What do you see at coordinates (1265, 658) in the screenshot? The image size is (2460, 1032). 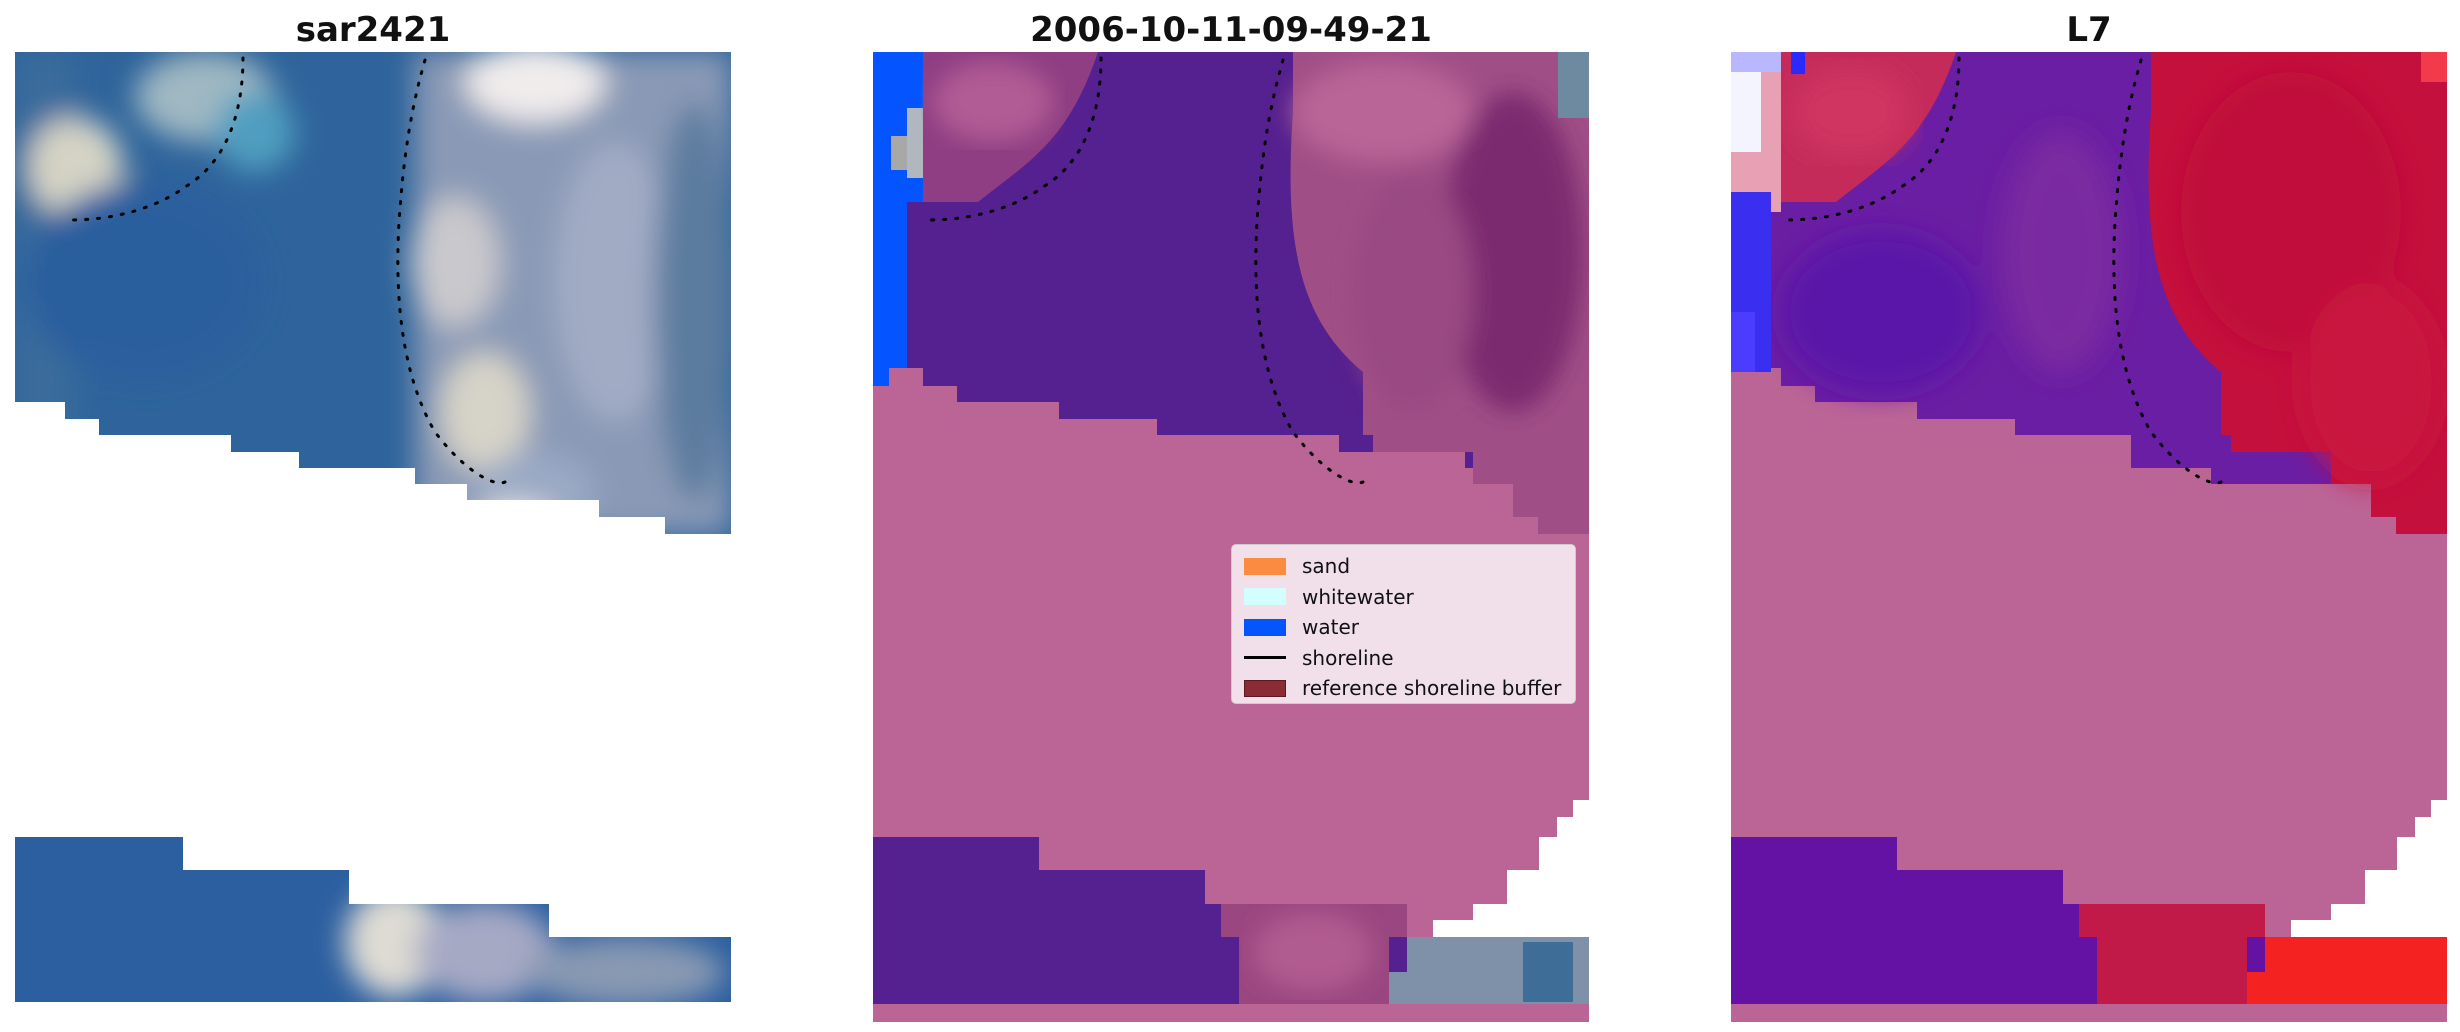 I see `legend-swatch-shoreline` at bounding box center [1265, 658].